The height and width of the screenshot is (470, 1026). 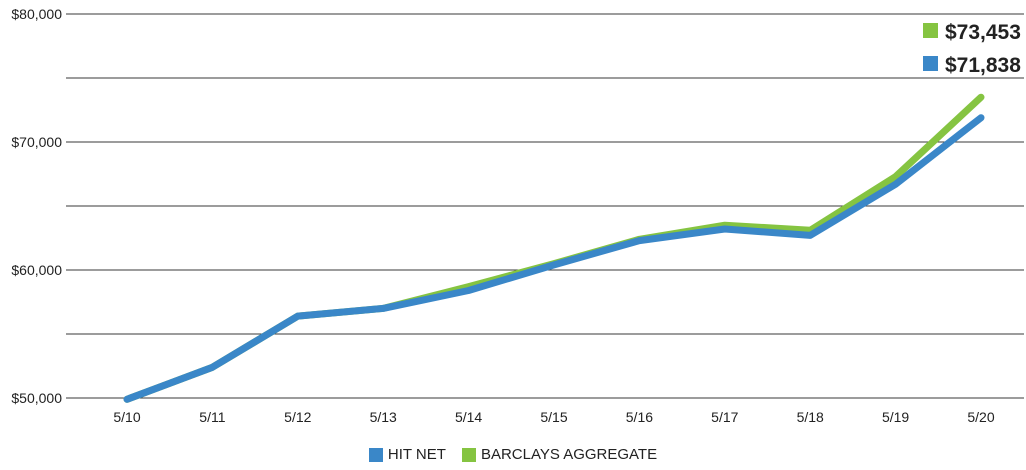 I want to click on legend-item-barclays-aggregate: BARCLAYS AGGREGATE, so click(x=559, y=454).